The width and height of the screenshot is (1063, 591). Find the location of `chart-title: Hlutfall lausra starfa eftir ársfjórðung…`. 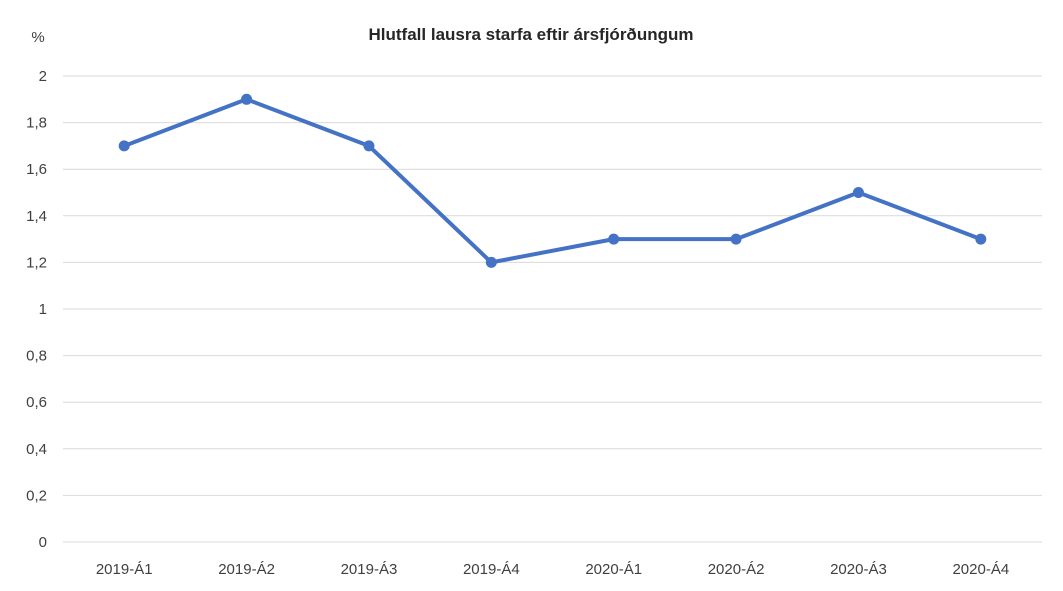

chart-title: Hlutfall lausra starfa eftir ársfjórðung… is located at coordinates (531, 34).